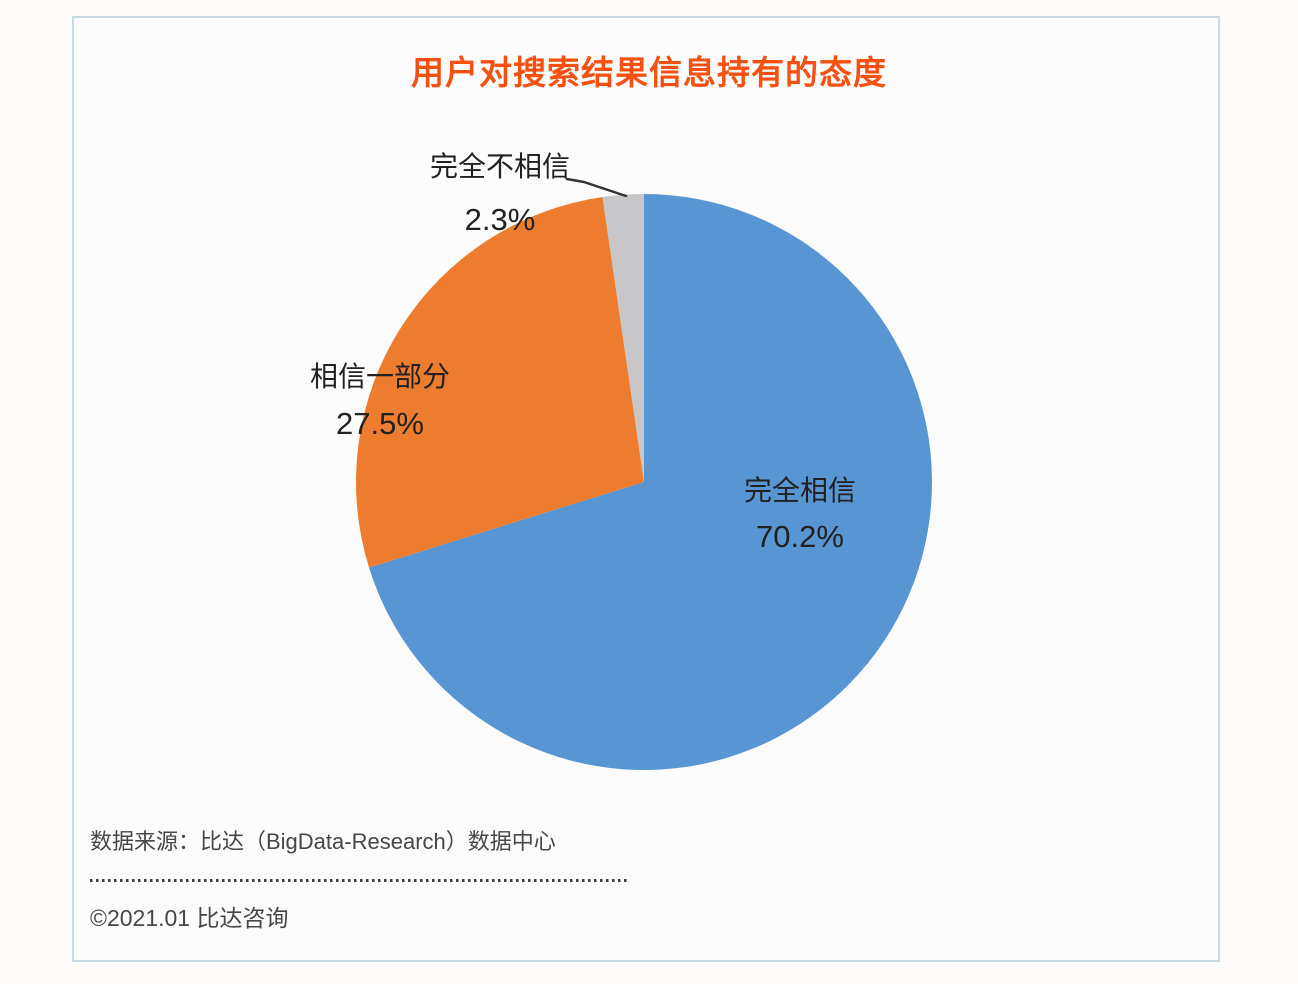  What do you see at coordinates (649, 72) in the screenshot?
I see `chart-title: 用户对搜索结果信息持有的态度` at bounding box center [649, 72].